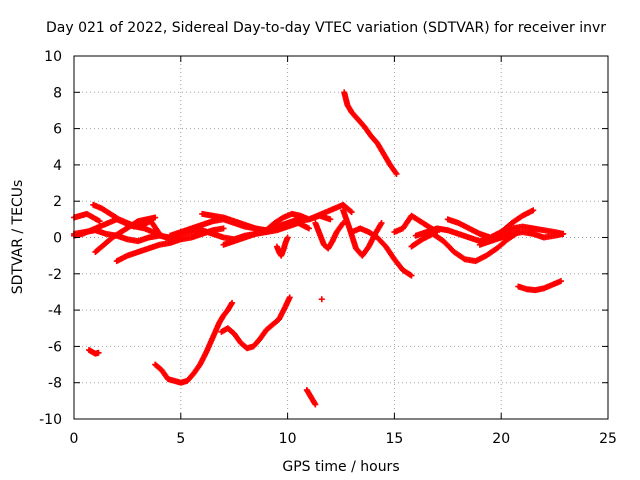 This screenshot has width=640, height=480. I want to click on series-track-c, so click(87, 217).